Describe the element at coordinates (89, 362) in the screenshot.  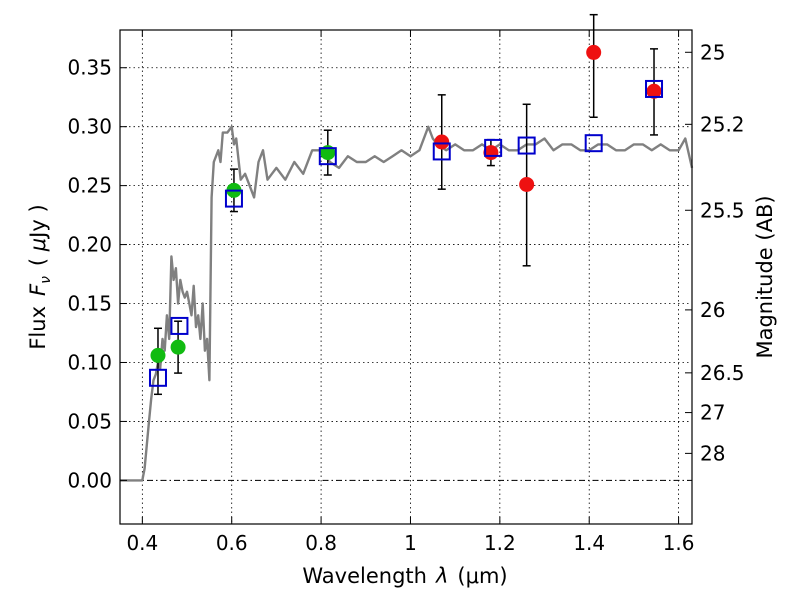
I see `y-tick-label: 0.10` at that location.